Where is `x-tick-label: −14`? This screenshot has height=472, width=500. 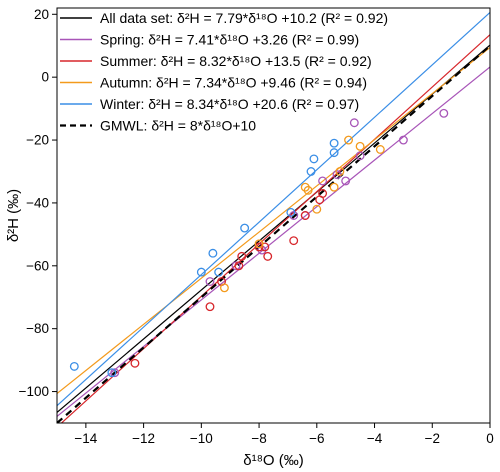 x-tick-label: −14 is located at coordinates (85, 438).